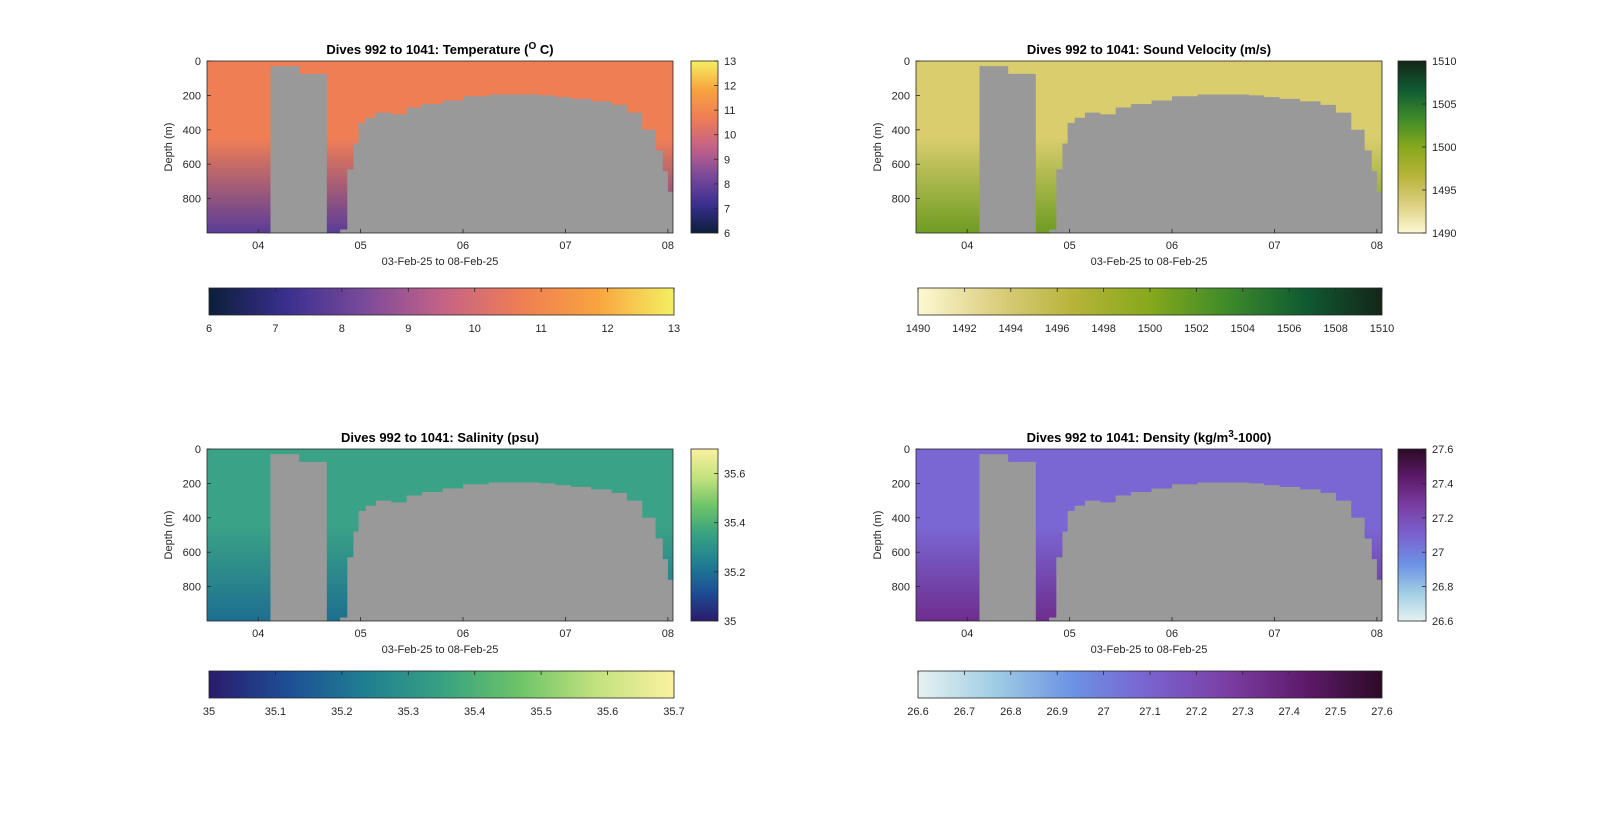  What do you see at coordinates (1149, 49) in the screenshot?
I see `chart-title: Dives 992 to 1041: Sound Velocity (m/s)` at bounding box center [1149, 49].